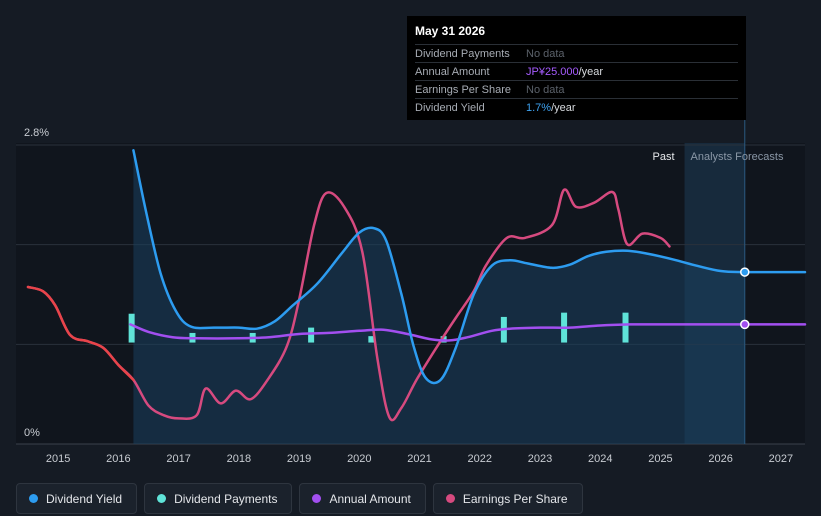  What do you see at coordinates (480, 459) in the screenshot?
I see `x-tick-label: 2022` at bounding box center [480, 459].